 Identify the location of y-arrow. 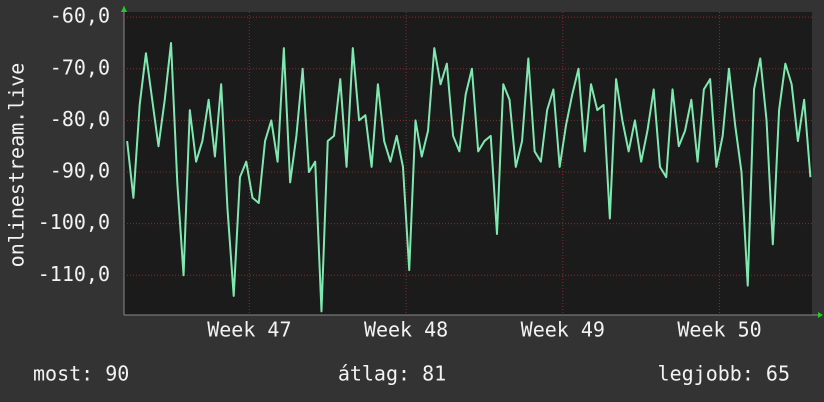
(124, 9).